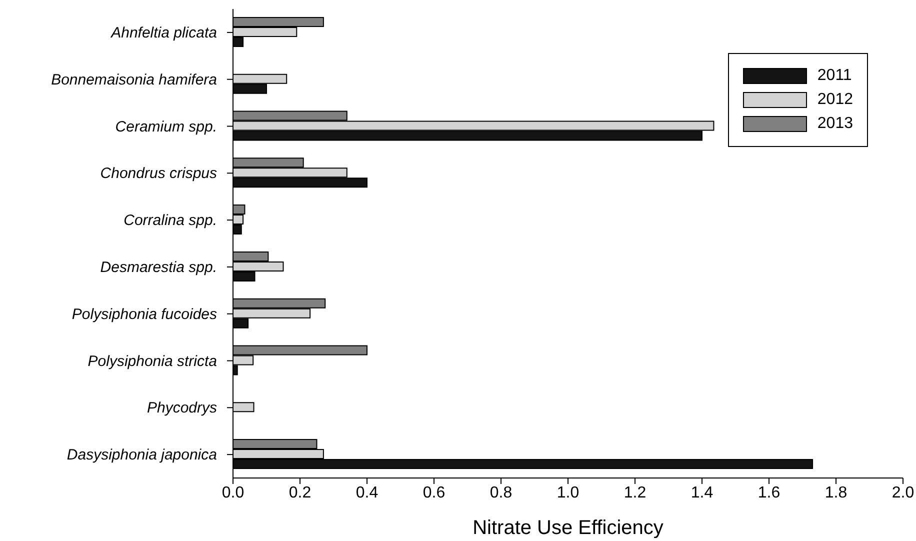 Image resolution: width=916 pixels, height=541 pixels. Describe the element at coordinates (134, 79) in the screenshot. I see `y-tick-label: Bonnemaisonia hamifera` at that location.